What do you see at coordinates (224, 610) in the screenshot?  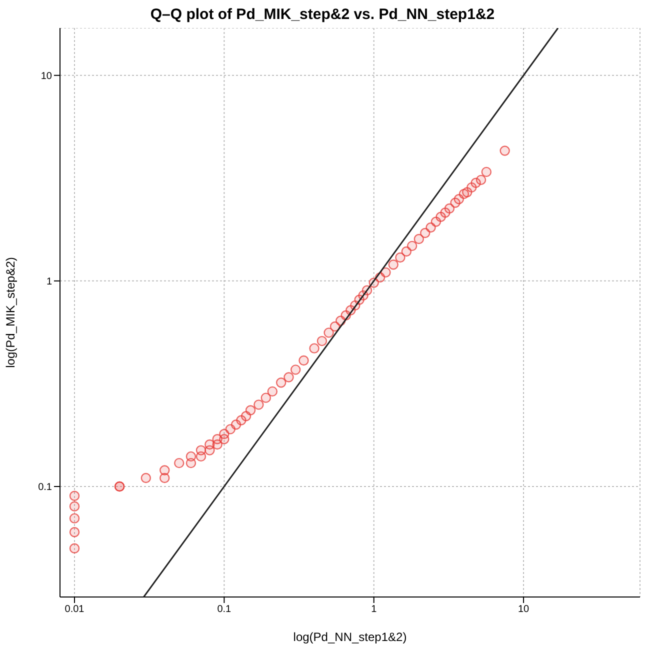 I see `x-tick-label: 0.1` at bounding box center [224, 610].